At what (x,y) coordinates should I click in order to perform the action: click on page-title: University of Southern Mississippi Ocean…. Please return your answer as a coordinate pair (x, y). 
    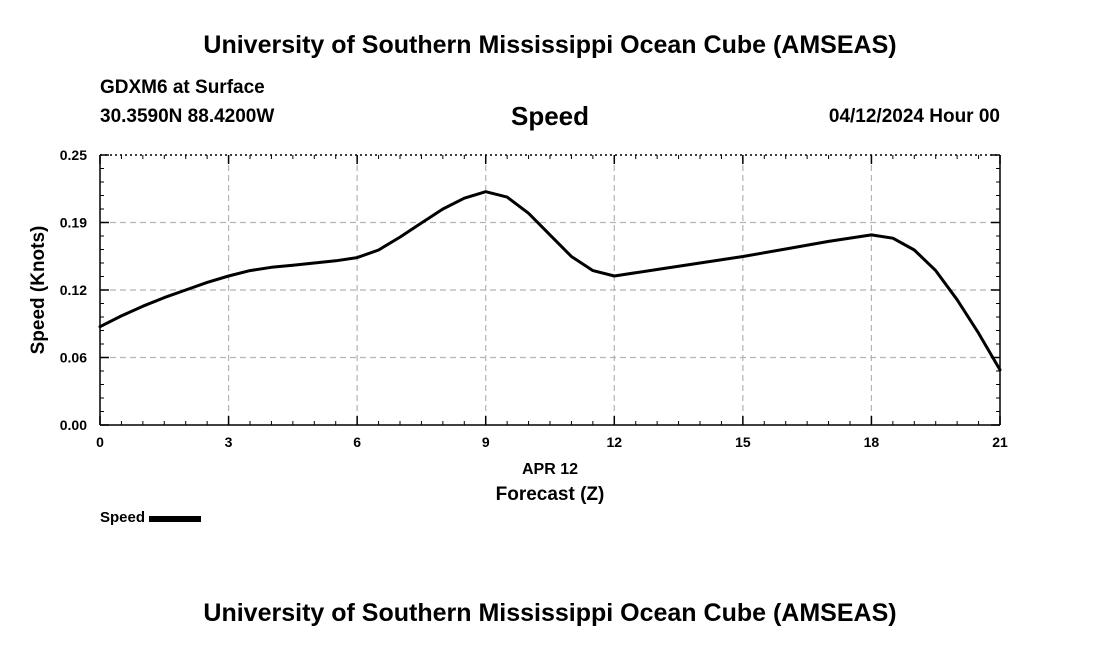
    Looking at the image, I should click on (550, 45).